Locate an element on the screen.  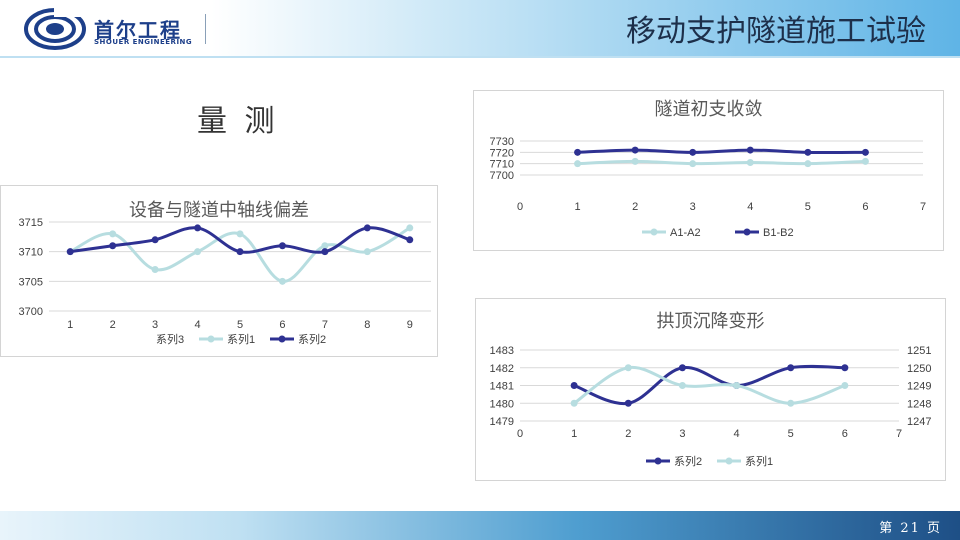
y-tick-label: 1480 is located at coordinates (502, 404).